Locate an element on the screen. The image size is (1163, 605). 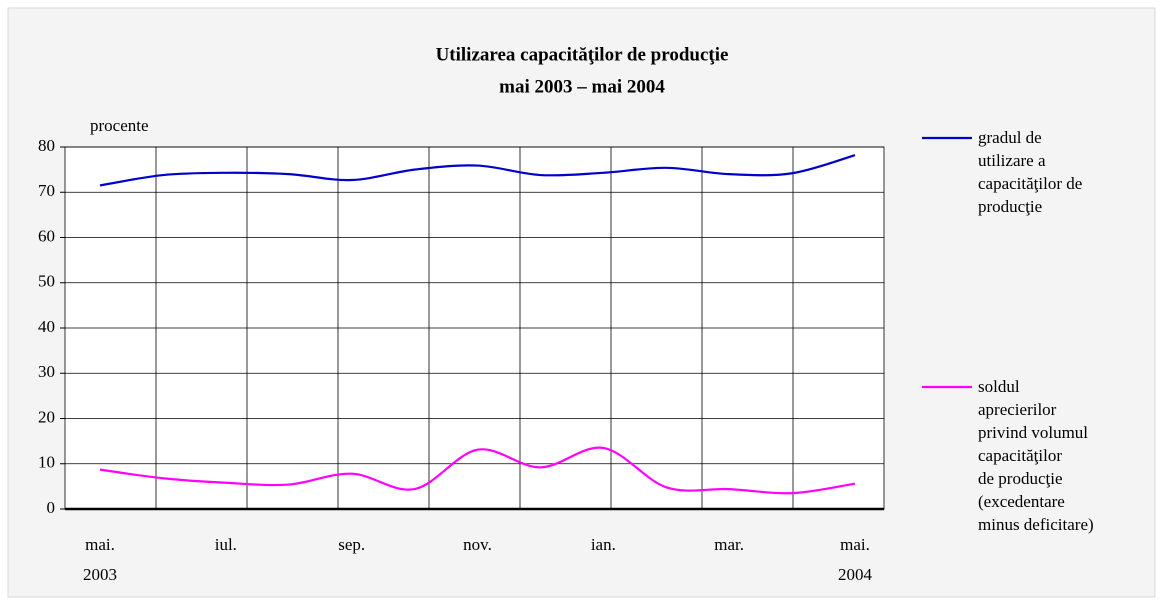
chart-subtitle: mai 2003 – mai 2004 is located at coordinates (582, 86).